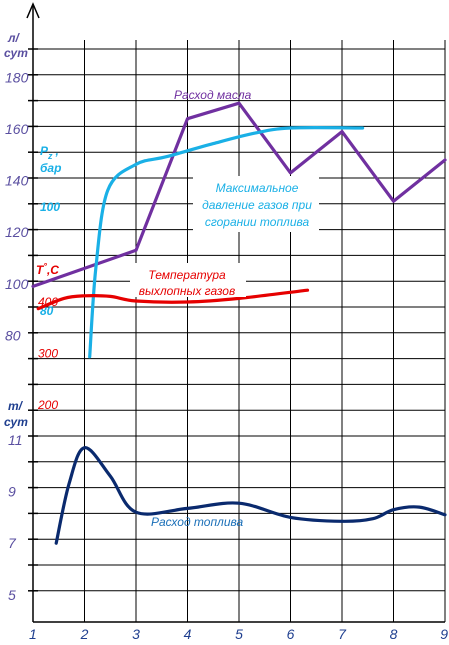 The width and height of the screenshot is (449, 645). What do you see at coordinates (12, 595) in the screenshot?
I see `fuel-axis-tick-label: 5` at bounding box center [12, 595].